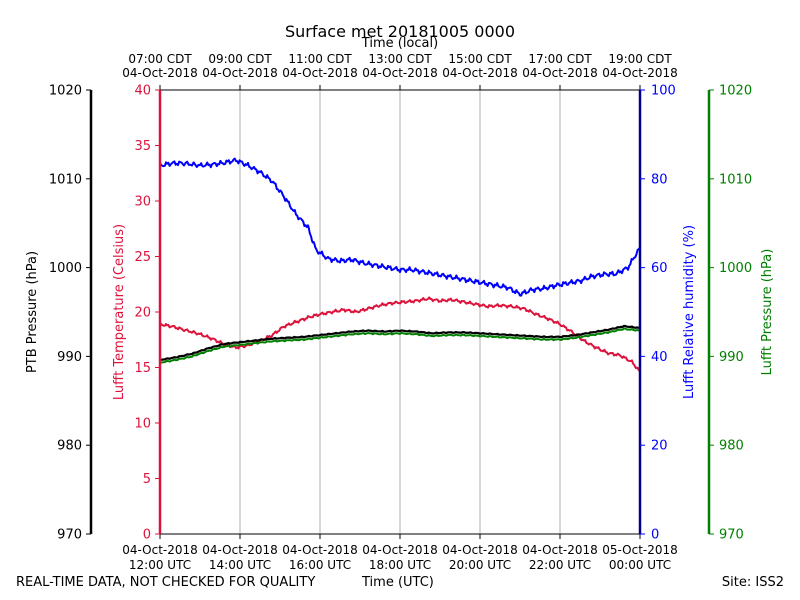 This screenshot has width=800, height=600. Describe the element at coordinates (69, 446) in the screenshot. I see `ptb-pressure-tick-label: 980` at that location.